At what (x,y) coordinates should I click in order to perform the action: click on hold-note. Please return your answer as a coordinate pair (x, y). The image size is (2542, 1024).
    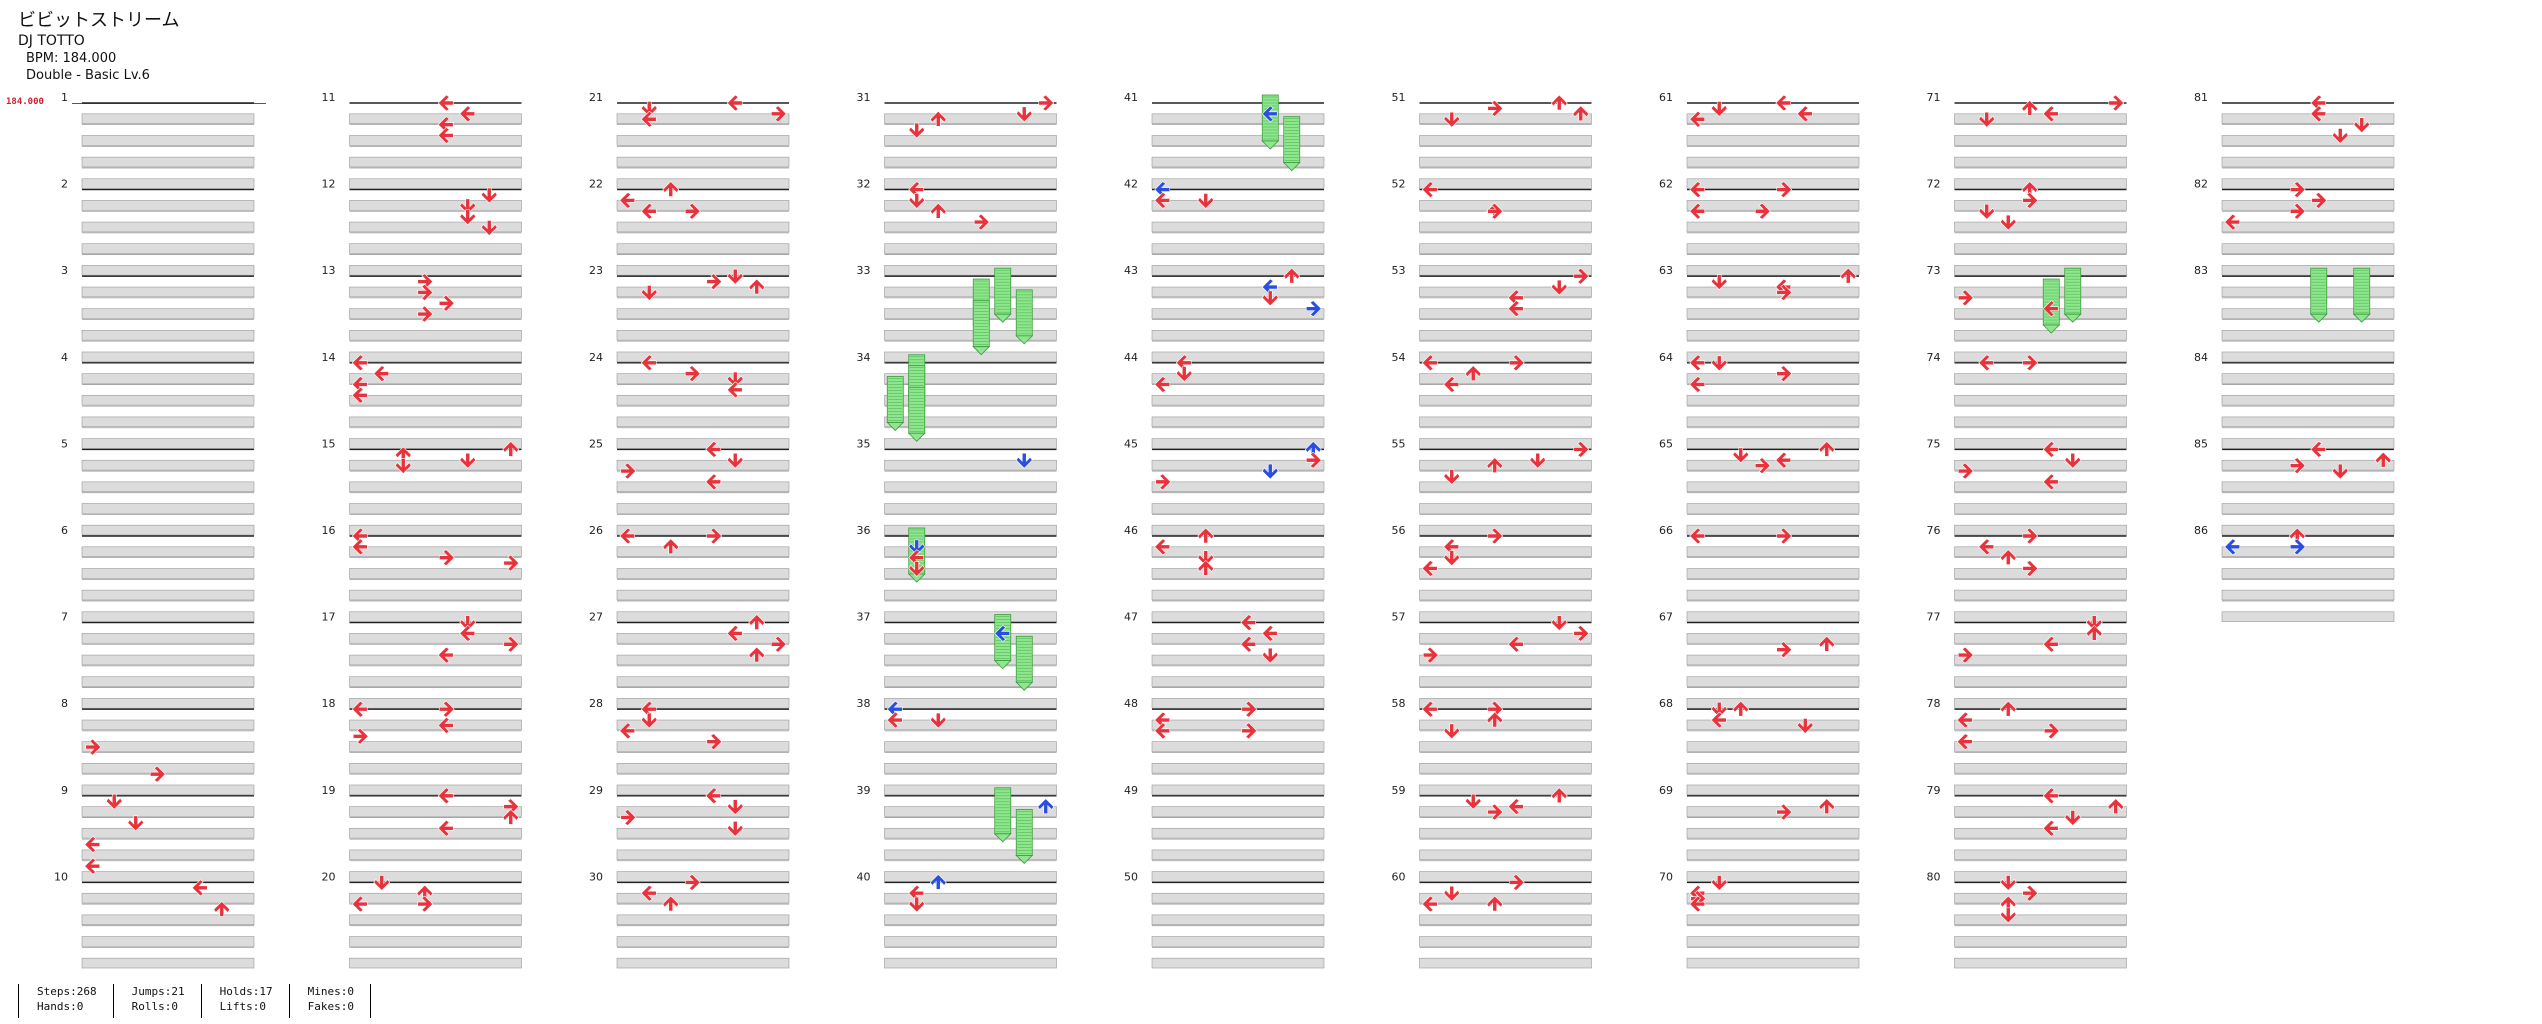
    Looking at the image, I should click on (981, 328).